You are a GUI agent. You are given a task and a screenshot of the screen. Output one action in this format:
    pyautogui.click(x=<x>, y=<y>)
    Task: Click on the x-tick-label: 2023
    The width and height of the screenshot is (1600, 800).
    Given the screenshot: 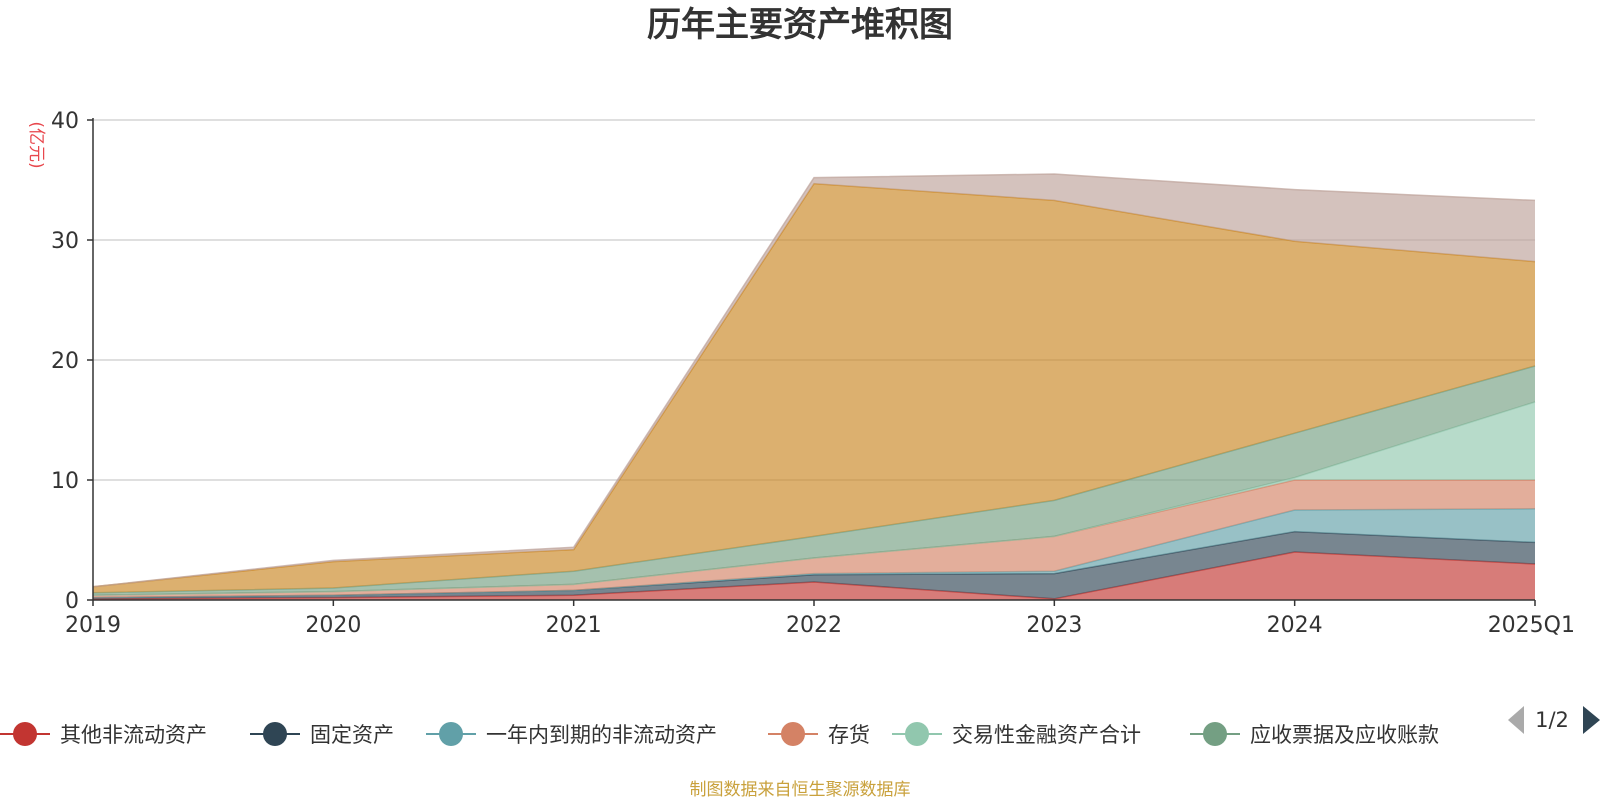 What is the action you would take?
    pyautogui.click(x=1054, y=625)
    